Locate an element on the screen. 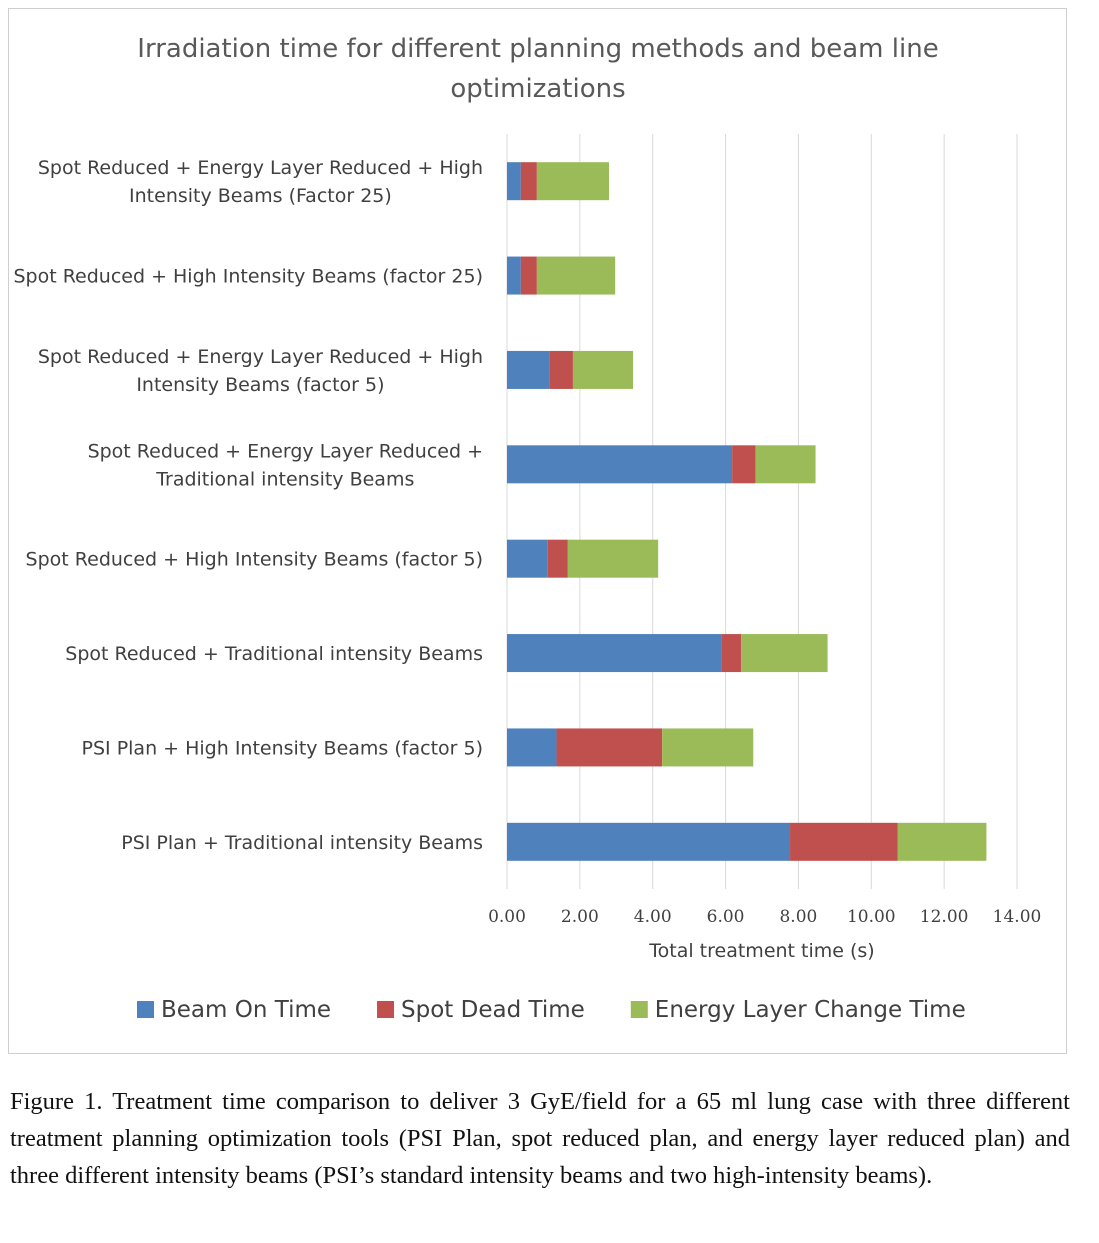 The width and height of the screenshot is (1099, 1243). x-tick-label: 12.00 is located at coordinates (944, 917).